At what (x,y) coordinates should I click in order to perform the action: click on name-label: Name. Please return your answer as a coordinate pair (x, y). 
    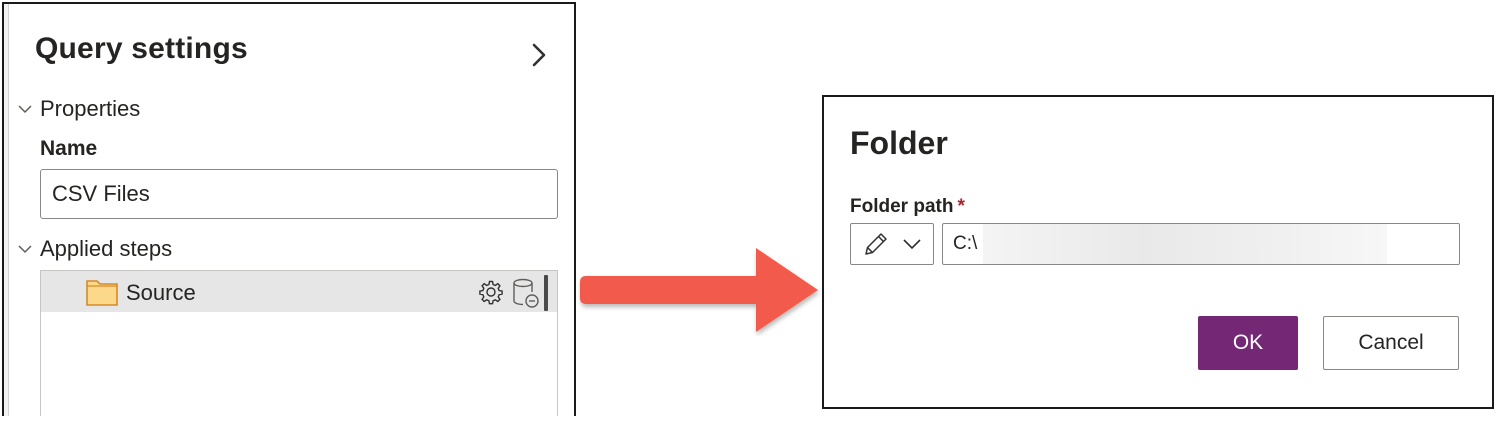
    Looking at the image, I should click on (69, 148).